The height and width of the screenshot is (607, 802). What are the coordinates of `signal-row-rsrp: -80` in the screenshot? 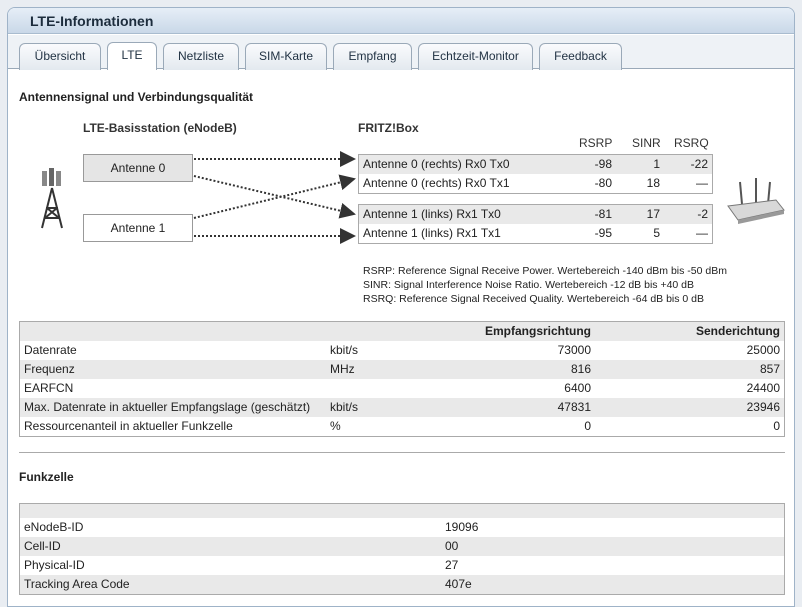 It's located at (603, 183).